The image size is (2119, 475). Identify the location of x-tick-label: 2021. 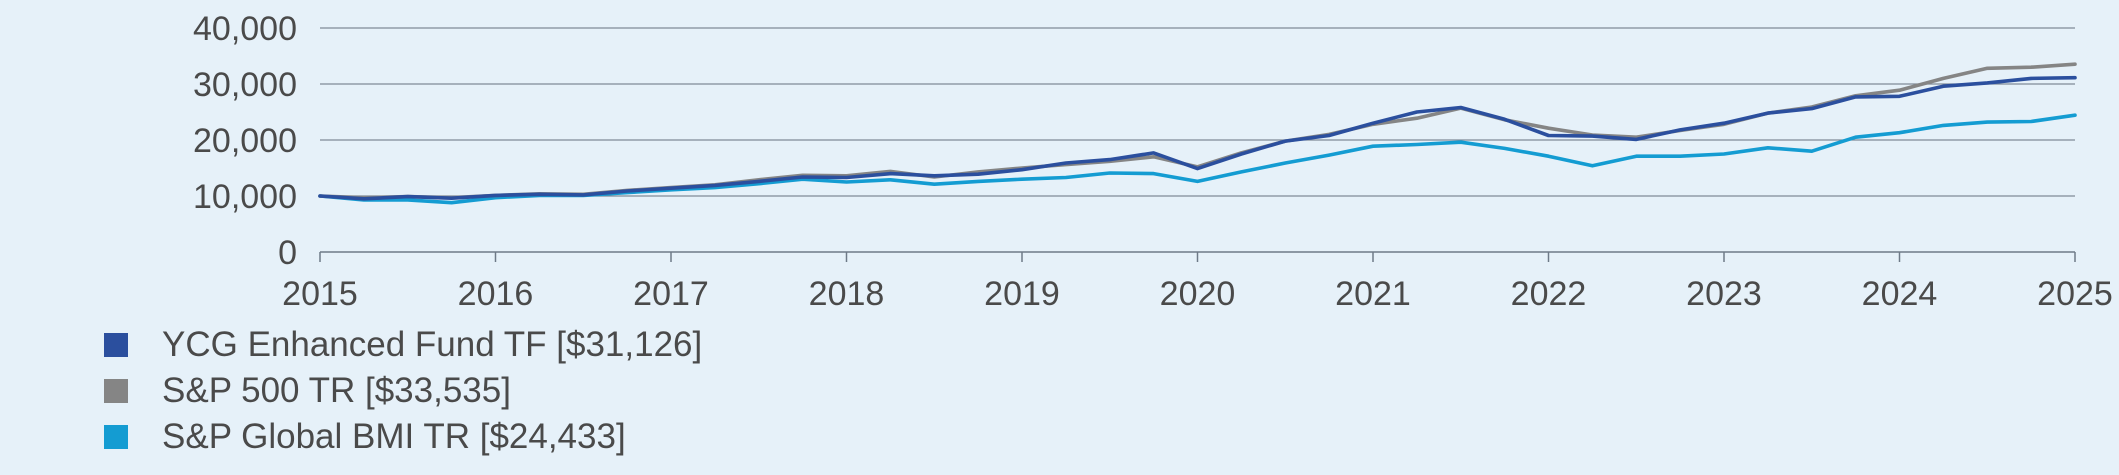
(1373, 294).